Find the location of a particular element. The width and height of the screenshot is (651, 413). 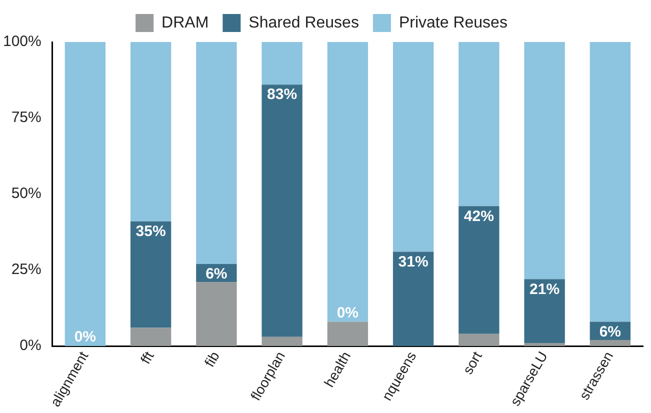

x-tick-label: sort is located at coordinates (472, 362).